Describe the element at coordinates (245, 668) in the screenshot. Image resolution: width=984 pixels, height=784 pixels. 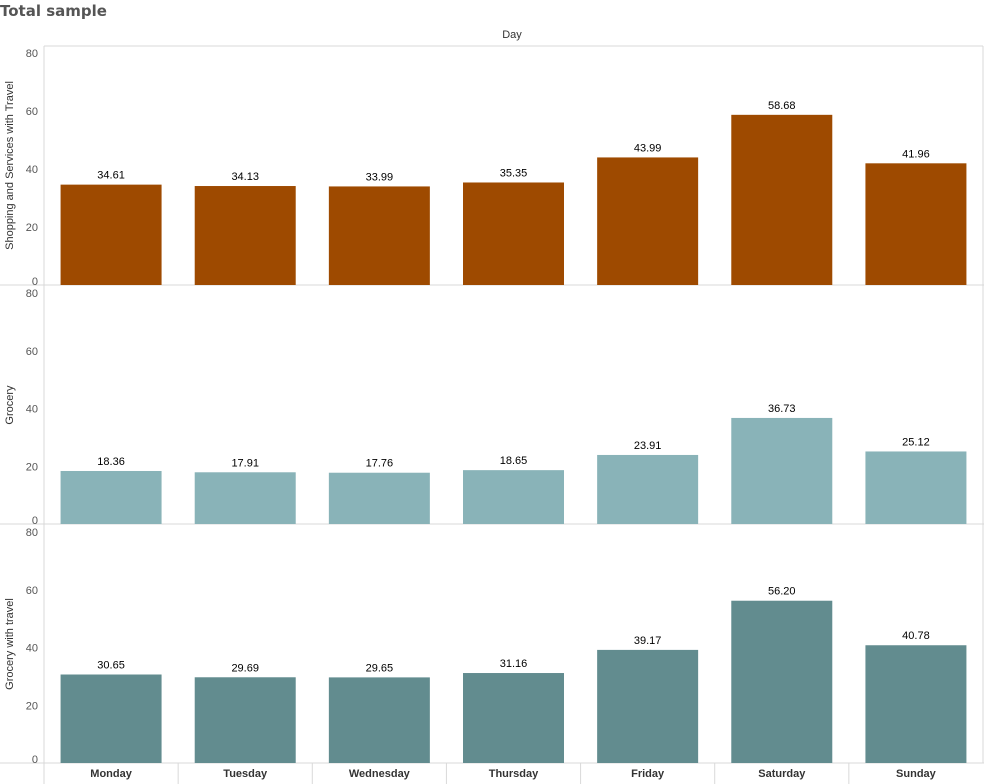
I see `data-label: 29.69` at that location.